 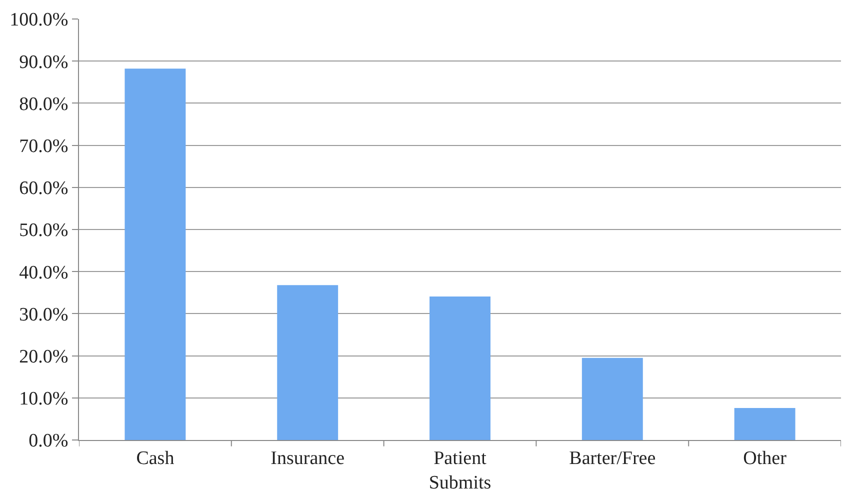 I want to click on x-tick-label: Patient Submits, so click(x=460, y=471).